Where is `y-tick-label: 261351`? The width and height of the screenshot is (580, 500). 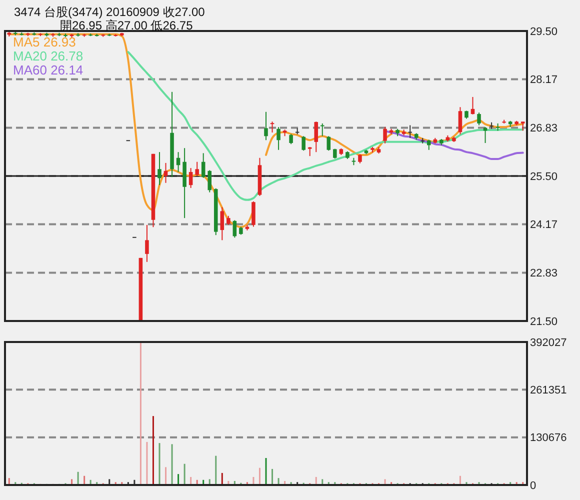
y-tick-label: 261351 is located at coordinates (548, 390).